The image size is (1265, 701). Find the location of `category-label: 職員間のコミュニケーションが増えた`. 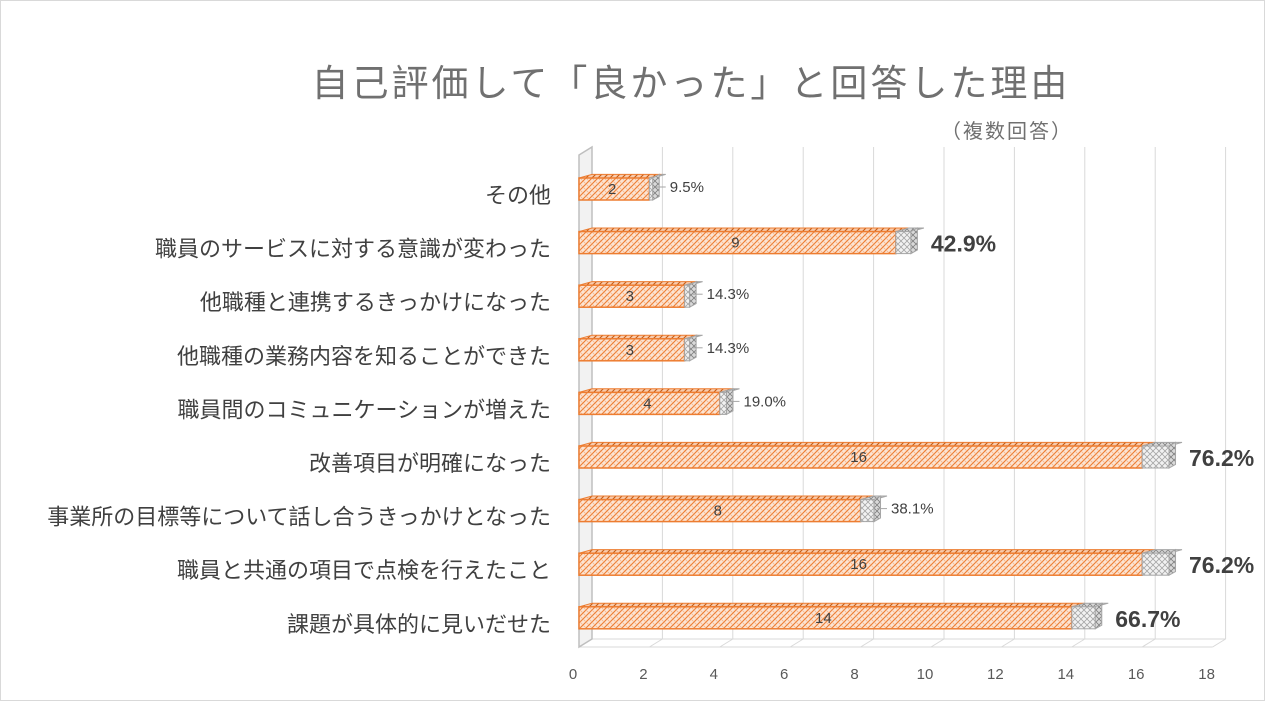

category-label: 職員間のコミュニケーションが増えた is located at coordinates (364, 410).